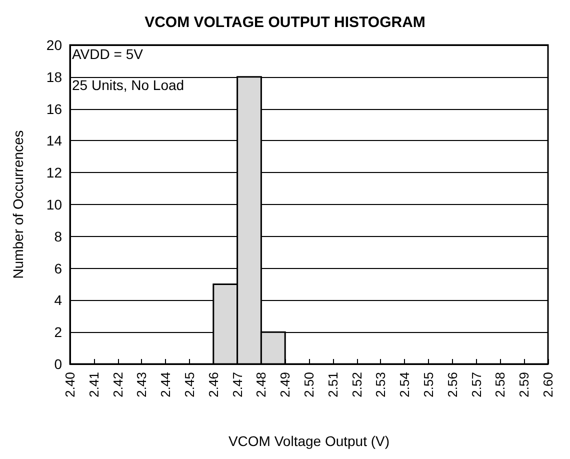 The height and width of the screenshot is (459, 570). I want to click on y-tick-label: 16, so click(54, 108).